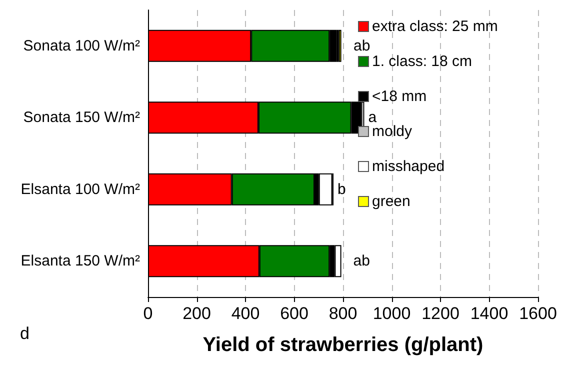 The image size is (572, 375). Describe the element at coordinates (245, 313) in the screenshot. I see `x-tick-label: 400` at that location.